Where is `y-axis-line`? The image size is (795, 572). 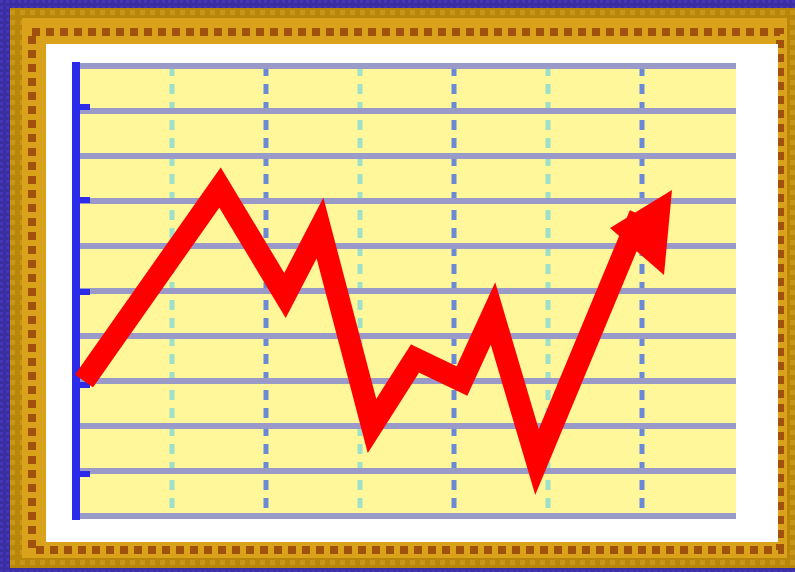 y-axis-line is located at coordinates (76, 291).